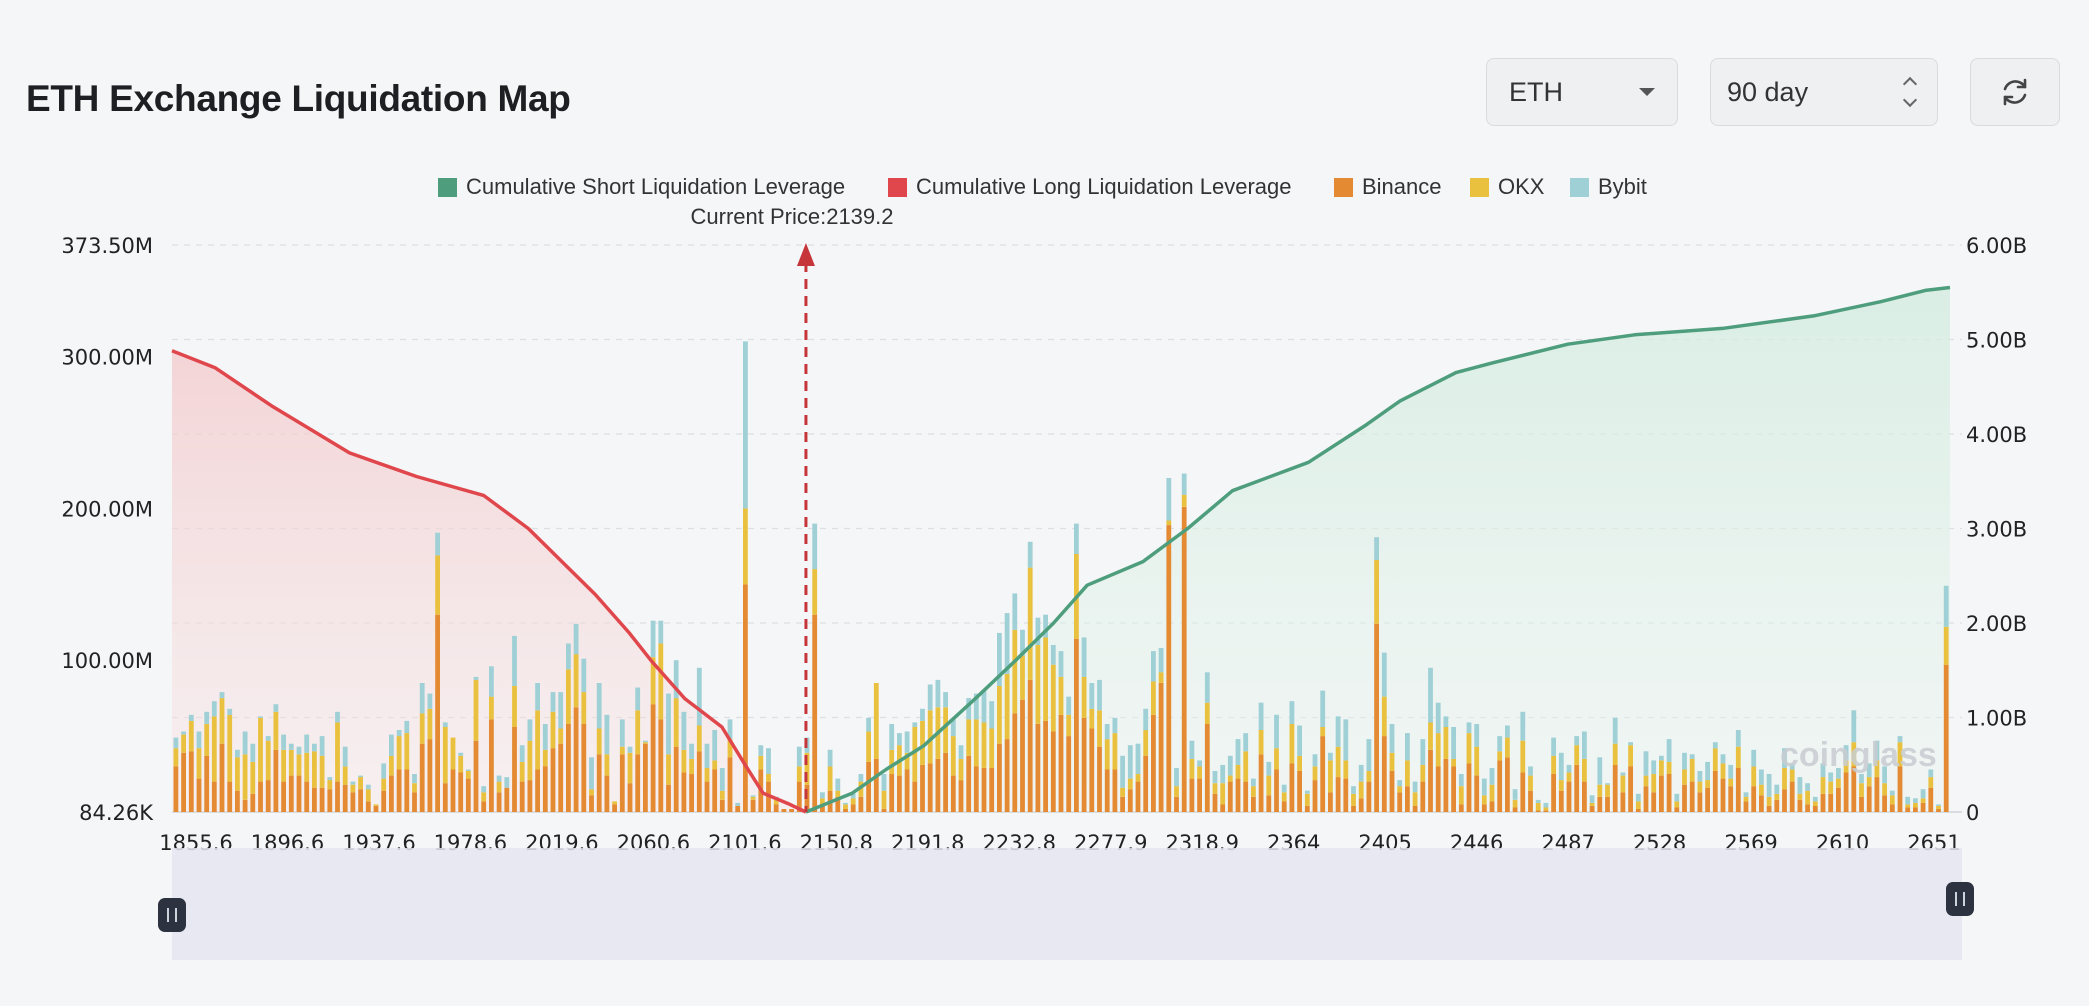  Describe the element at coordinates (107, 529) in the screenshot. I see `y-axis-left: 373.50M 300.00M 200.00M 100.00M 84.26K` at that location.